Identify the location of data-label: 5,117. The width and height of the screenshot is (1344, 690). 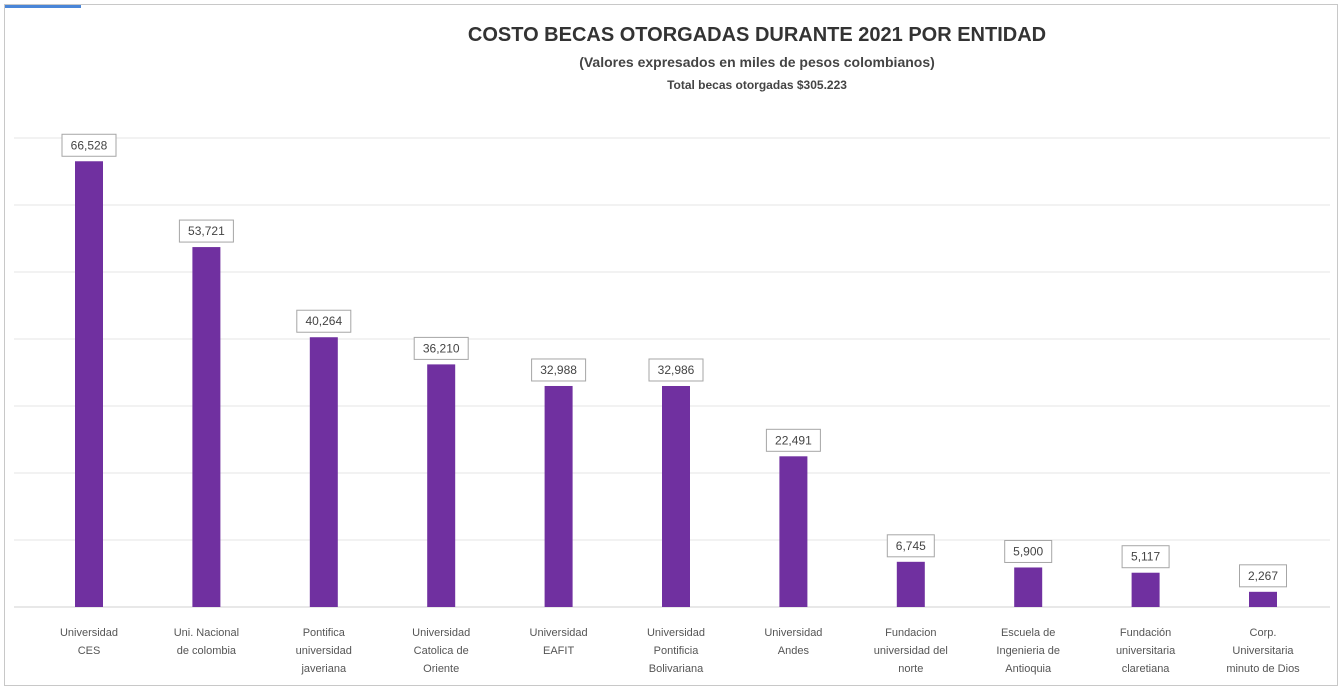
(1145, 557).